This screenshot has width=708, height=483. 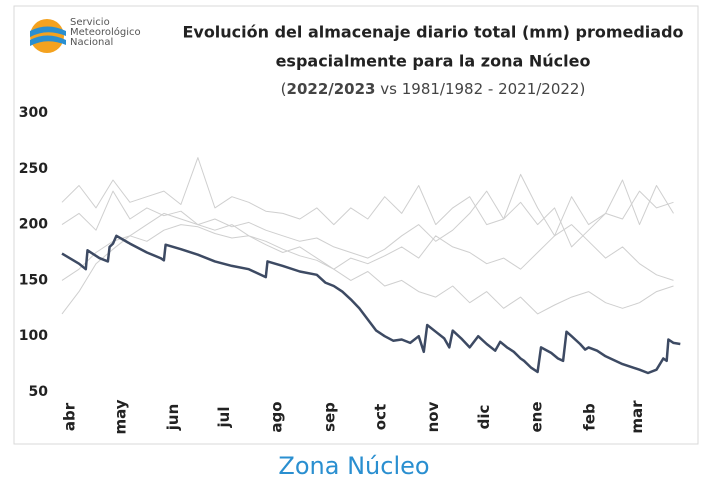 What do you see at coordinates (537, 416) in the screenshot?
I see `x-tick-label: ene` at bounding box center [537, 416].